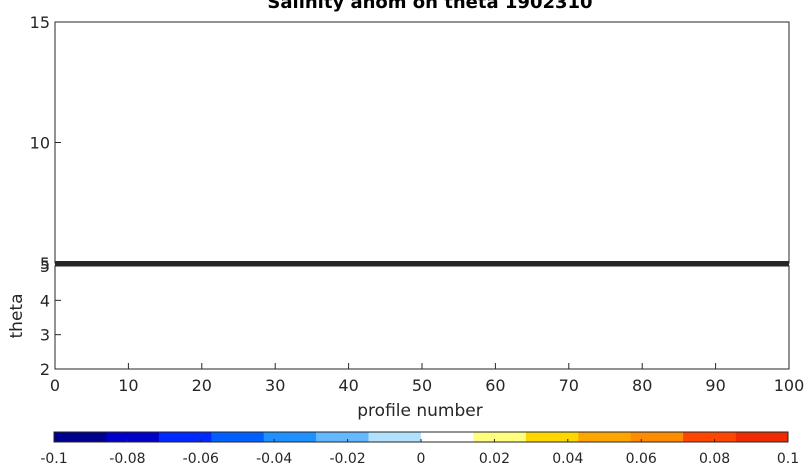 The height and width of the screenshot is (469, 808). Describe the element at coordinates (348, 385) in the screenshot. I see `x-tick-label: 40` at that location.